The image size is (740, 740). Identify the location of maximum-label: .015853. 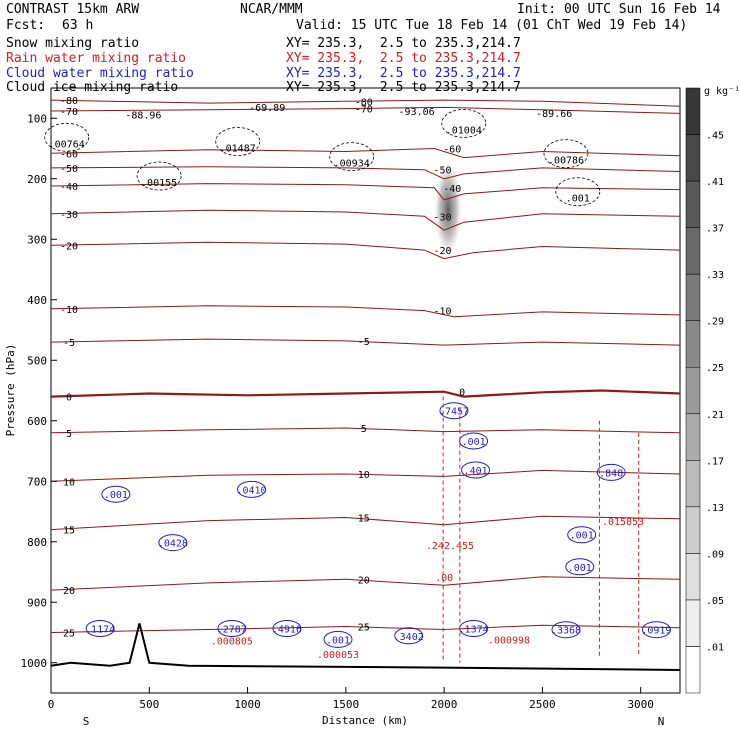
(623, 522).